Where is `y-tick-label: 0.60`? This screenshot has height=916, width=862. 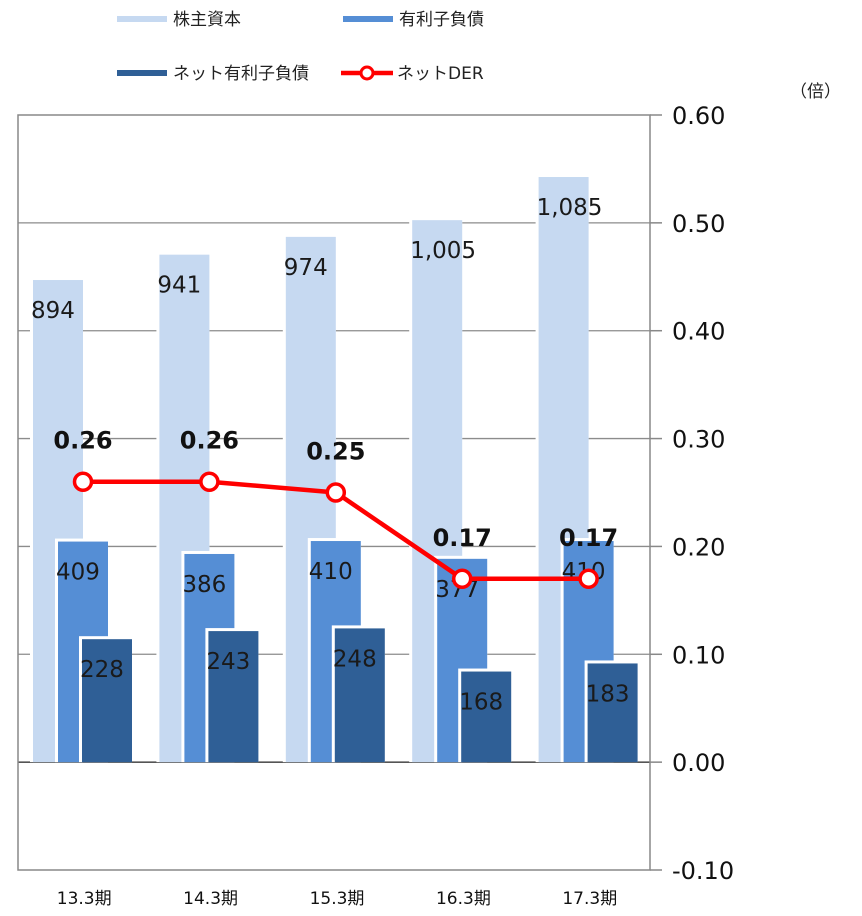
y-tick-label: 0.60 is located at coordinates (698, 116).